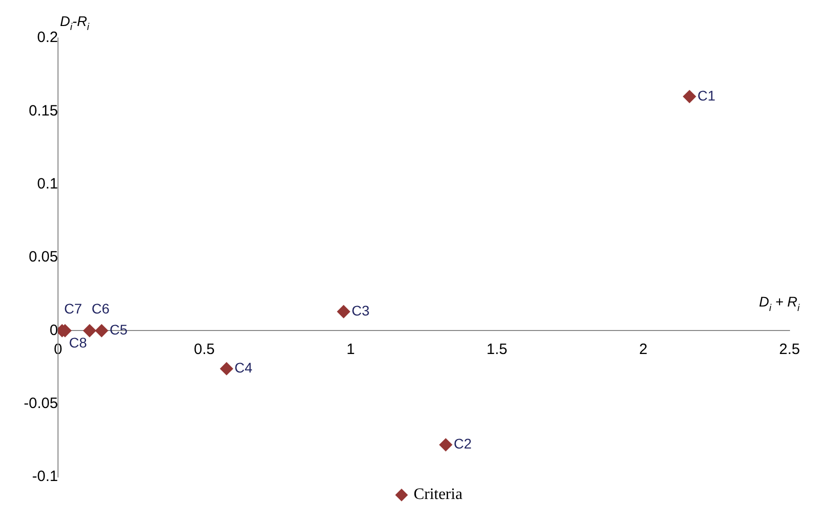  Describe the element at coordinates (361, 310) in the screenshot. I see `annotation: C3` at that location.